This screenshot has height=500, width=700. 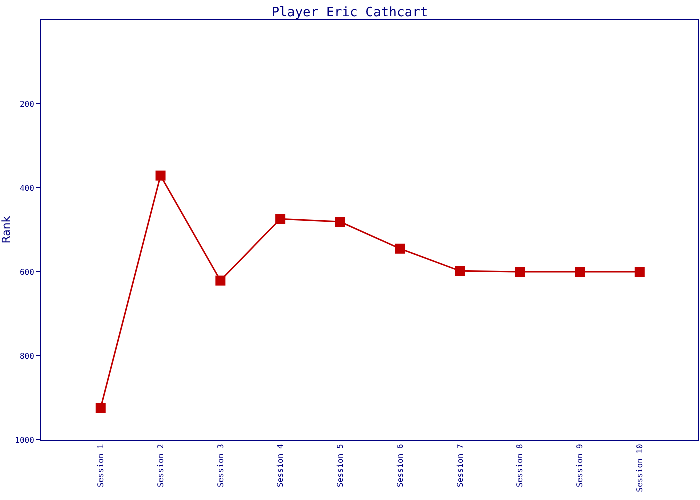 I want to click on chart-title: Player Eric Cathcart, so click(x=350, y=13).